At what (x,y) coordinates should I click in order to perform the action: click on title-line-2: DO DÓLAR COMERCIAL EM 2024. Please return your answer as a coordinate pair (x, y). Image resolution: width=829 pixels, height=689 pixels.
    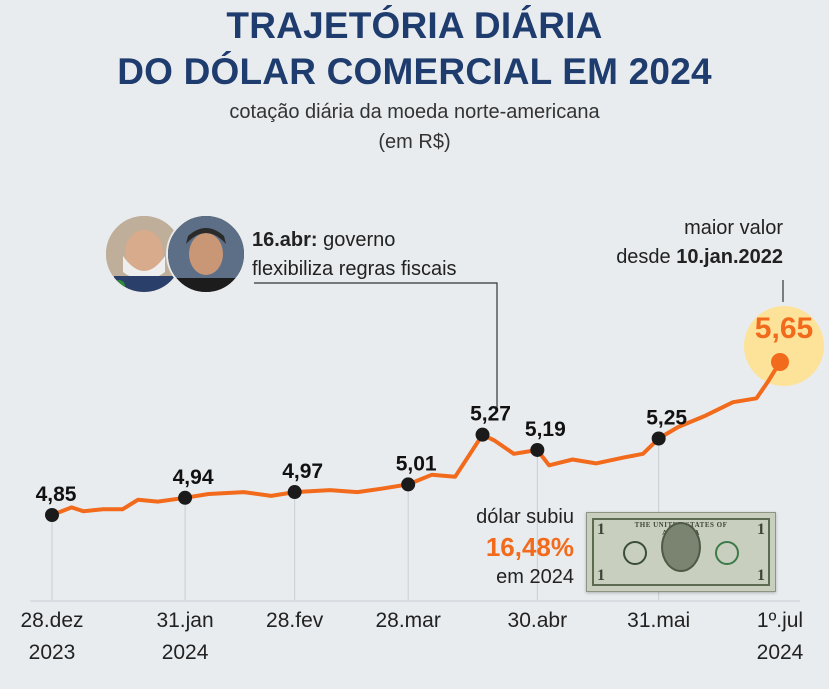
    Looking at the image, I should click on (414, 71).